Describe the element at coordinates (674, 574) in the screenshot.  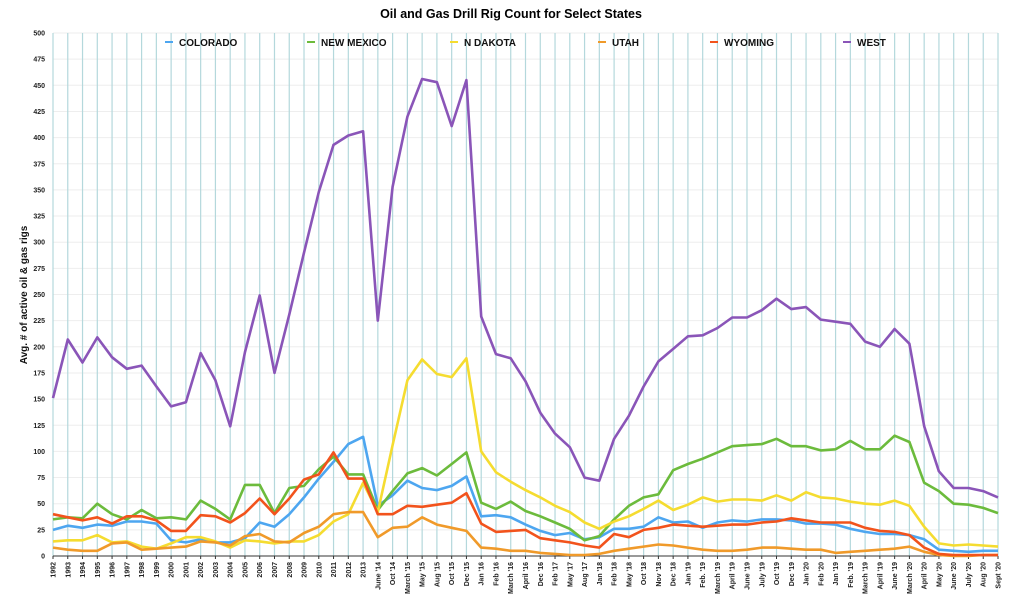
I see `x-tick-label: Dec '18` at that location.